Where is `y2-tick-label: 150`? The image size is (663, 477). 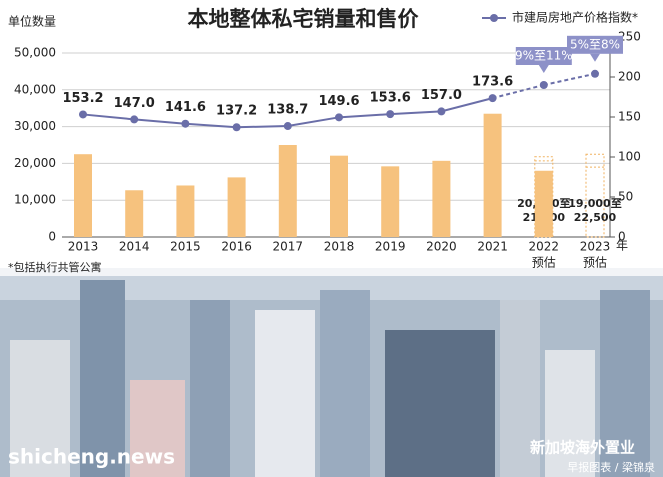 y2-tick-label: 150 is located at coordinates (629, 117).